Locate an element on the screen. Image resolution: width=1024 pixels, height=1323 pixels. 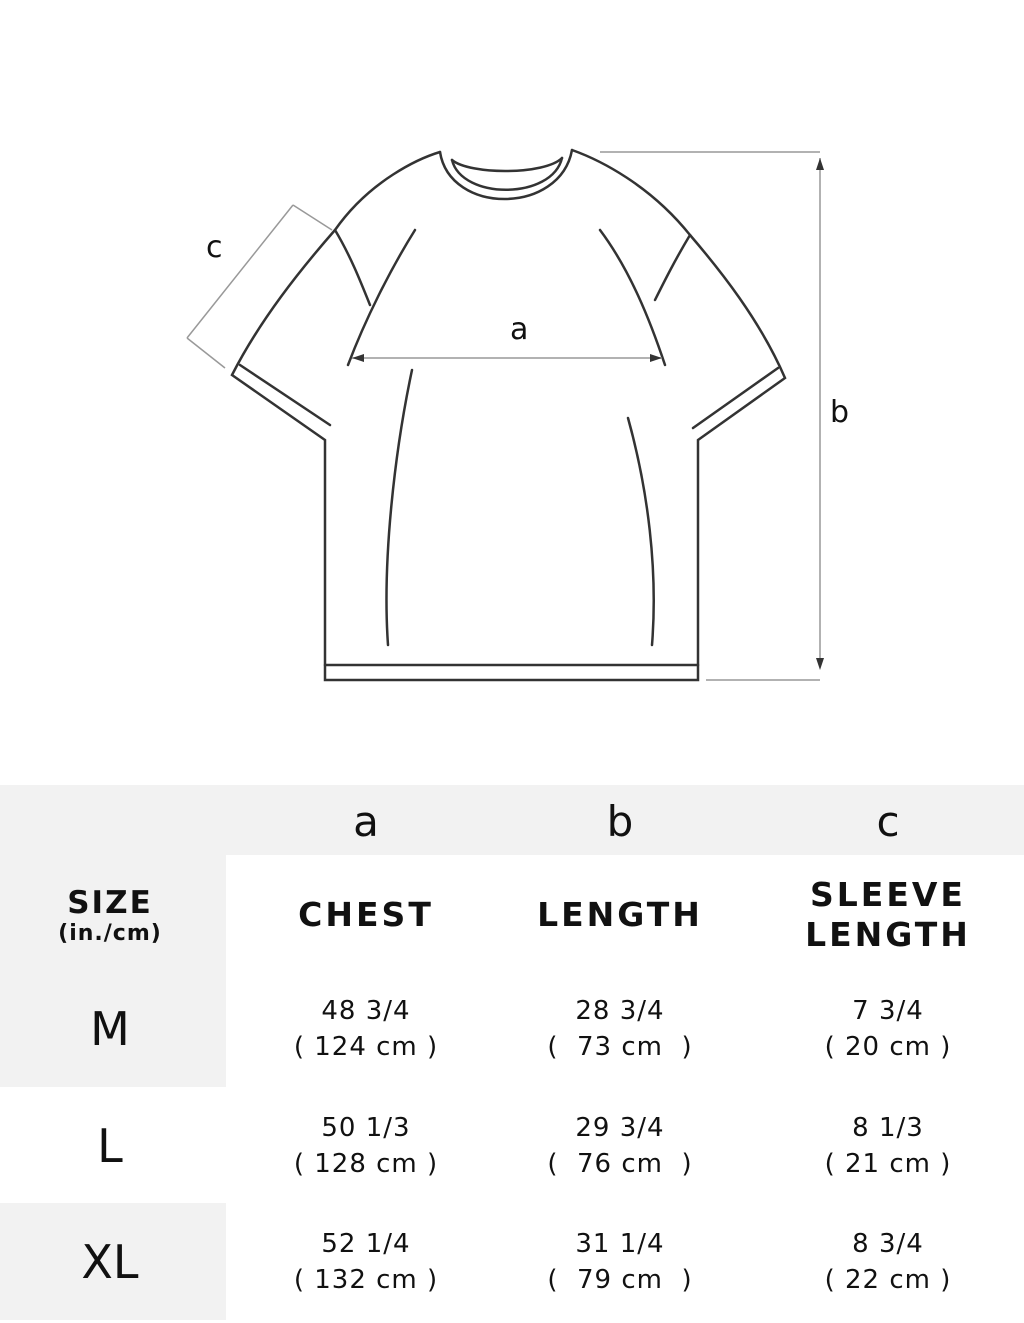
value-cm: ( 21 cm ) is located at coordinates (888, 1163).